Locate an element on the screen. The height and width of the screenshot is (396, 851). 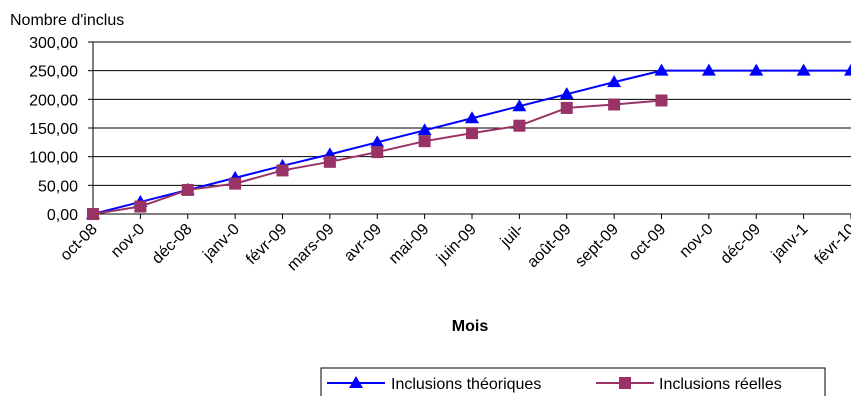
y-tick-label: 300,00 is located at coordinates (53, 43).